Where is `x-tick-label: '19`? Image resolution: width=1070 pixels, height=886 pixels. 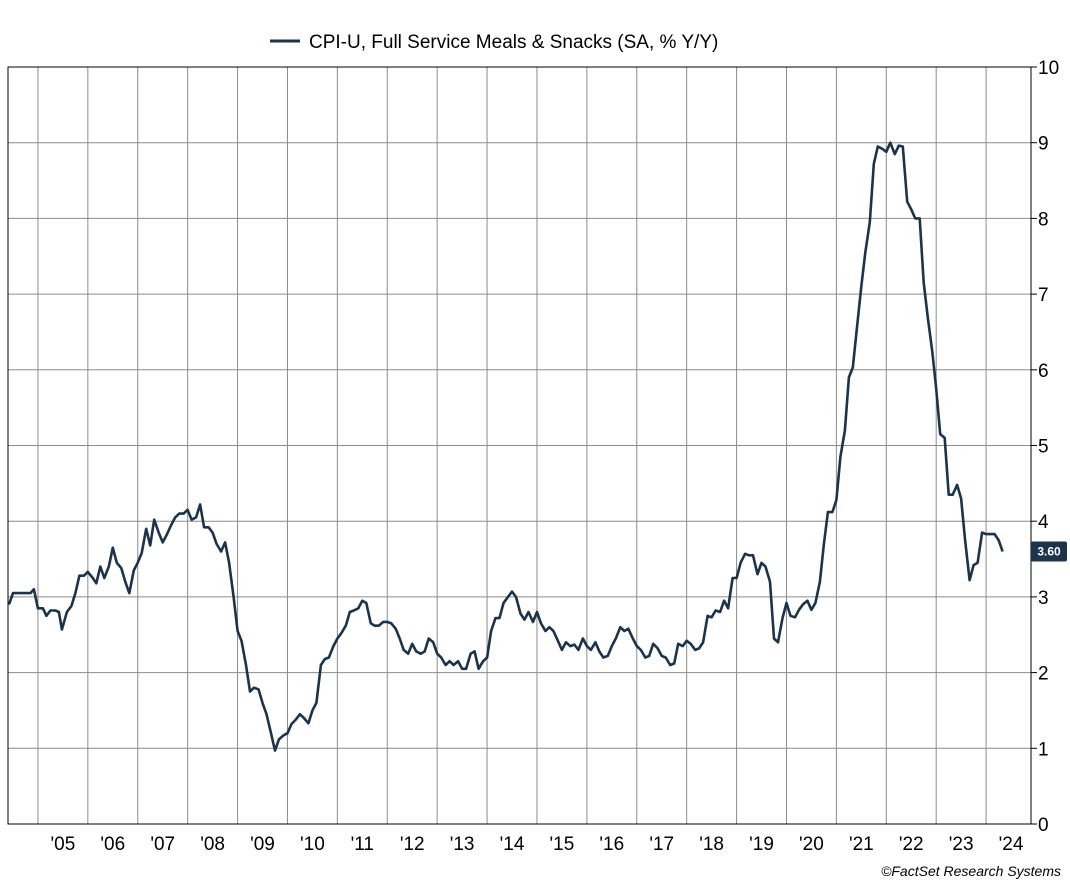
x-tick-label: '19 is located at coordinates (761, 844).